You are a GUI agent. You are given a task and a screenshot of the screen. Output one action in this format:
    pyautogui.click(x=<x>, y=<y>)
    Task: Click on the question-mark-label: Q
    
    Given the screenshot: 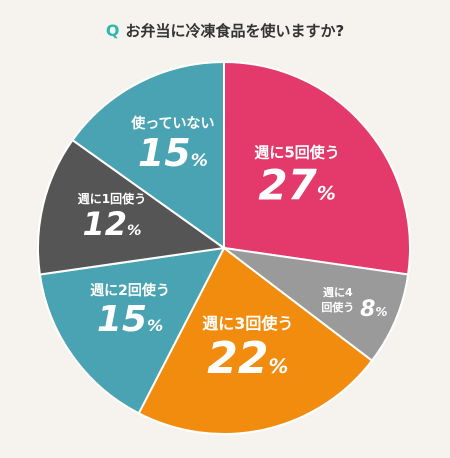 What is the action you would take?
    pyautogui.click(x=112, y=30)
    